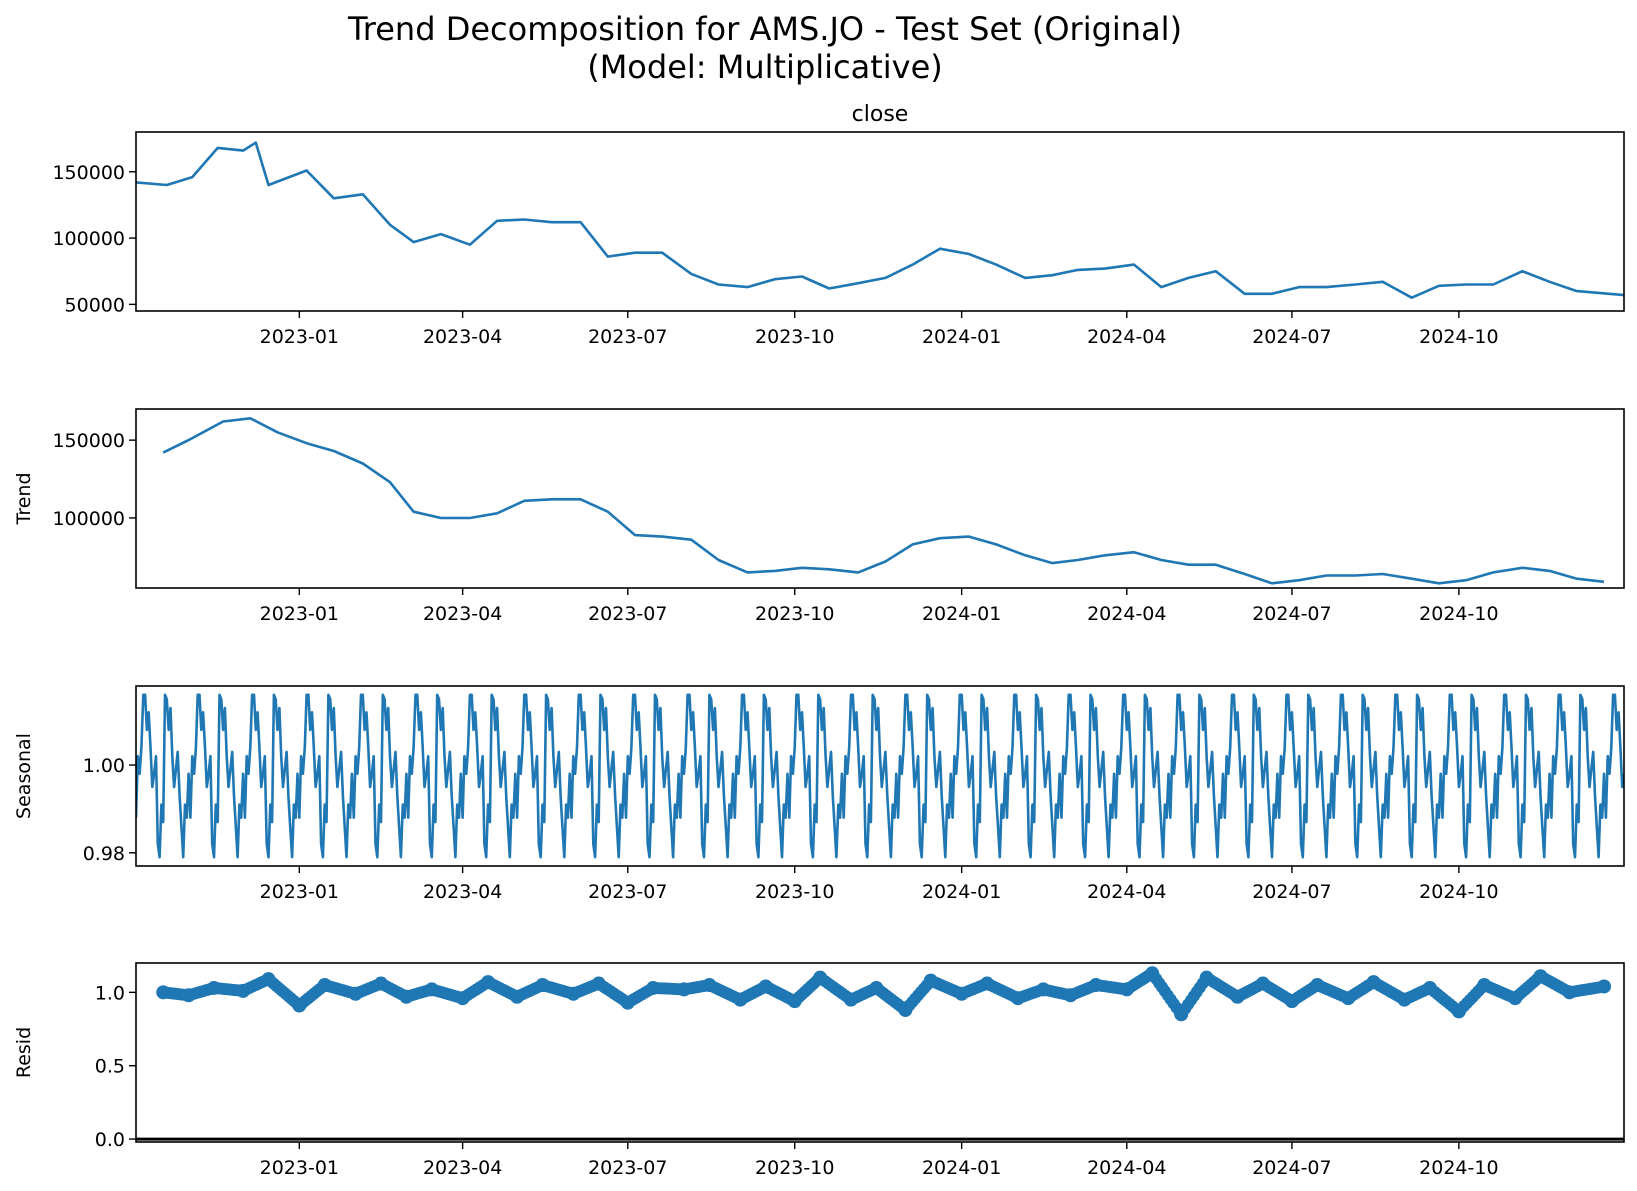 This screenshot has width=1637, height=1191. Describe the element at coordinates (299, 1168) in the screenshot. I see `resid-x-tick-label: 2023-01` at that location.